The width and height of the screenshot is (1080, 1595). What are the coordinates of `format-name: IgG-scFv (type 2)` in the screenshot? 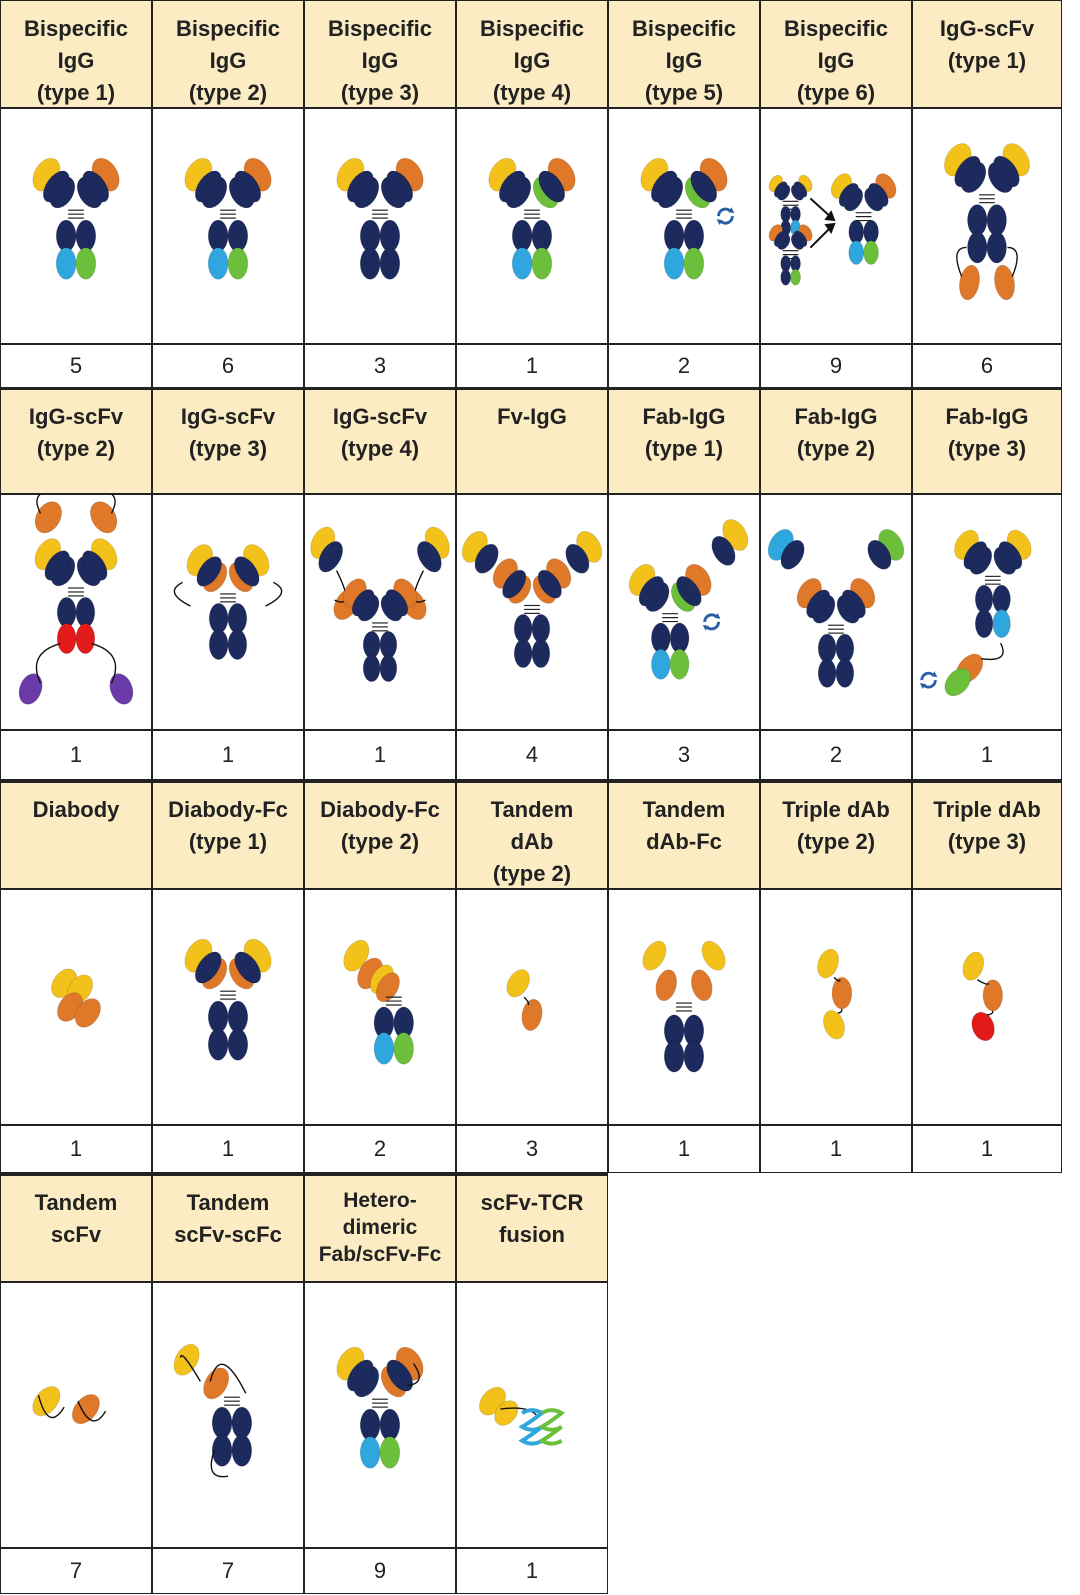 It's located at (76, 441).